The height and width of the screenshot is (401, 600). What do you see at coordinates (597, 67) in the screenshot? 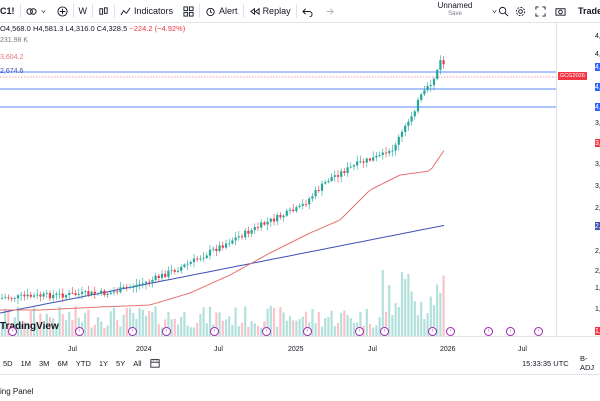
I see `price-label: 4,` at bounding box center [597, 67].